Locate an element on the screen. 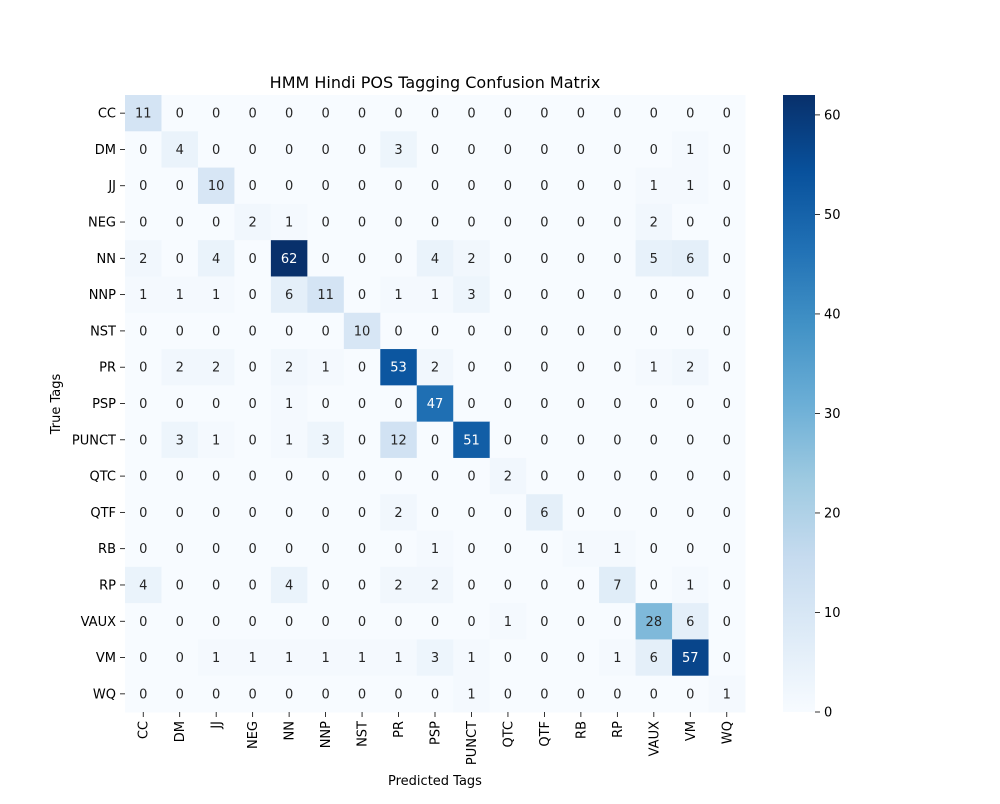 This screenshot has width=1000, height=804. colorbar-tick-label: 10 is located at coordinates (832, 613).